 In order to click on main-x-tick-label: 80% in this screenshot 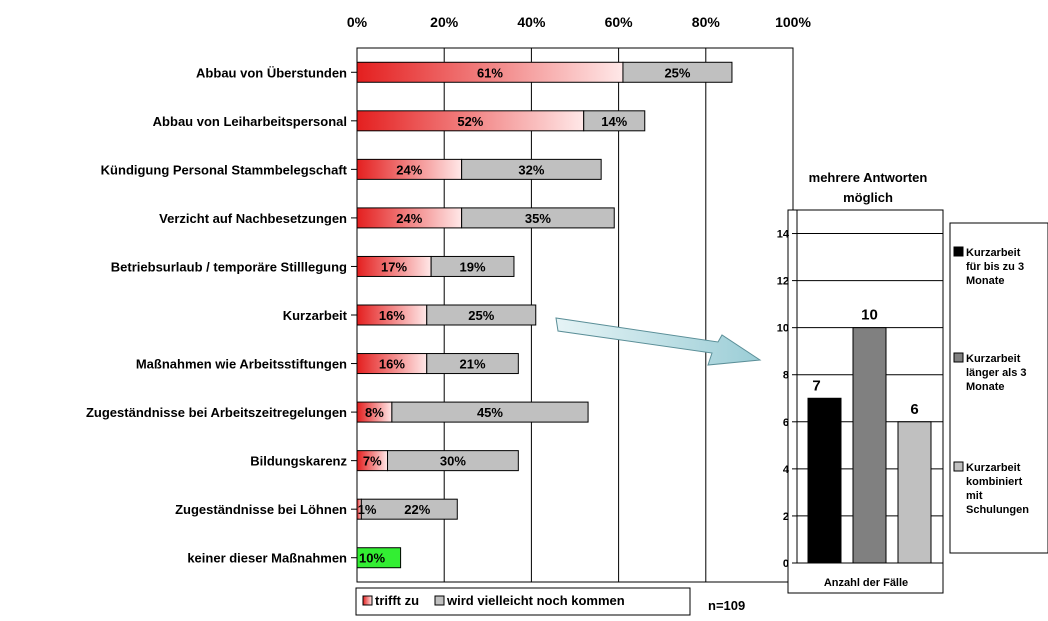, I will do `click(706, 22)`.